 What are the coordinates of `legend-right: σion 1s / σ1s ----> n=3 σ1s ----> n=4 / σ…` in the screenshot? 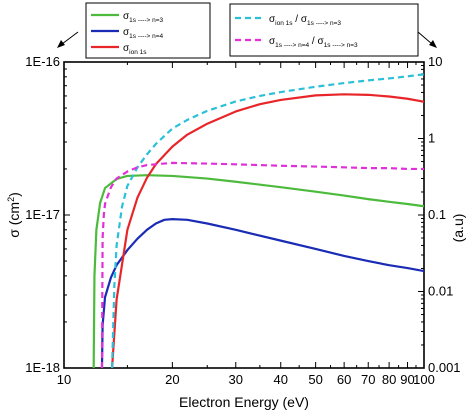 It's located at (324, 30).